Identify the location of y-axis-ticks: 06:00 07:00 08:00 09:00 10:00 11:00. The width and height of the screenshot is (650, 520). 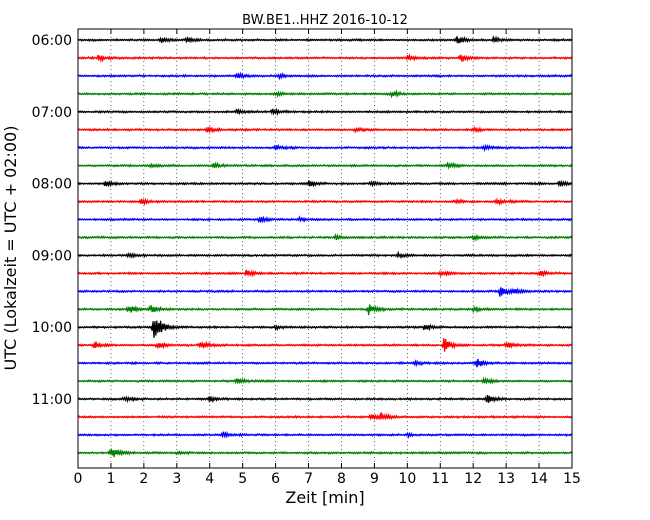
(57, 220).